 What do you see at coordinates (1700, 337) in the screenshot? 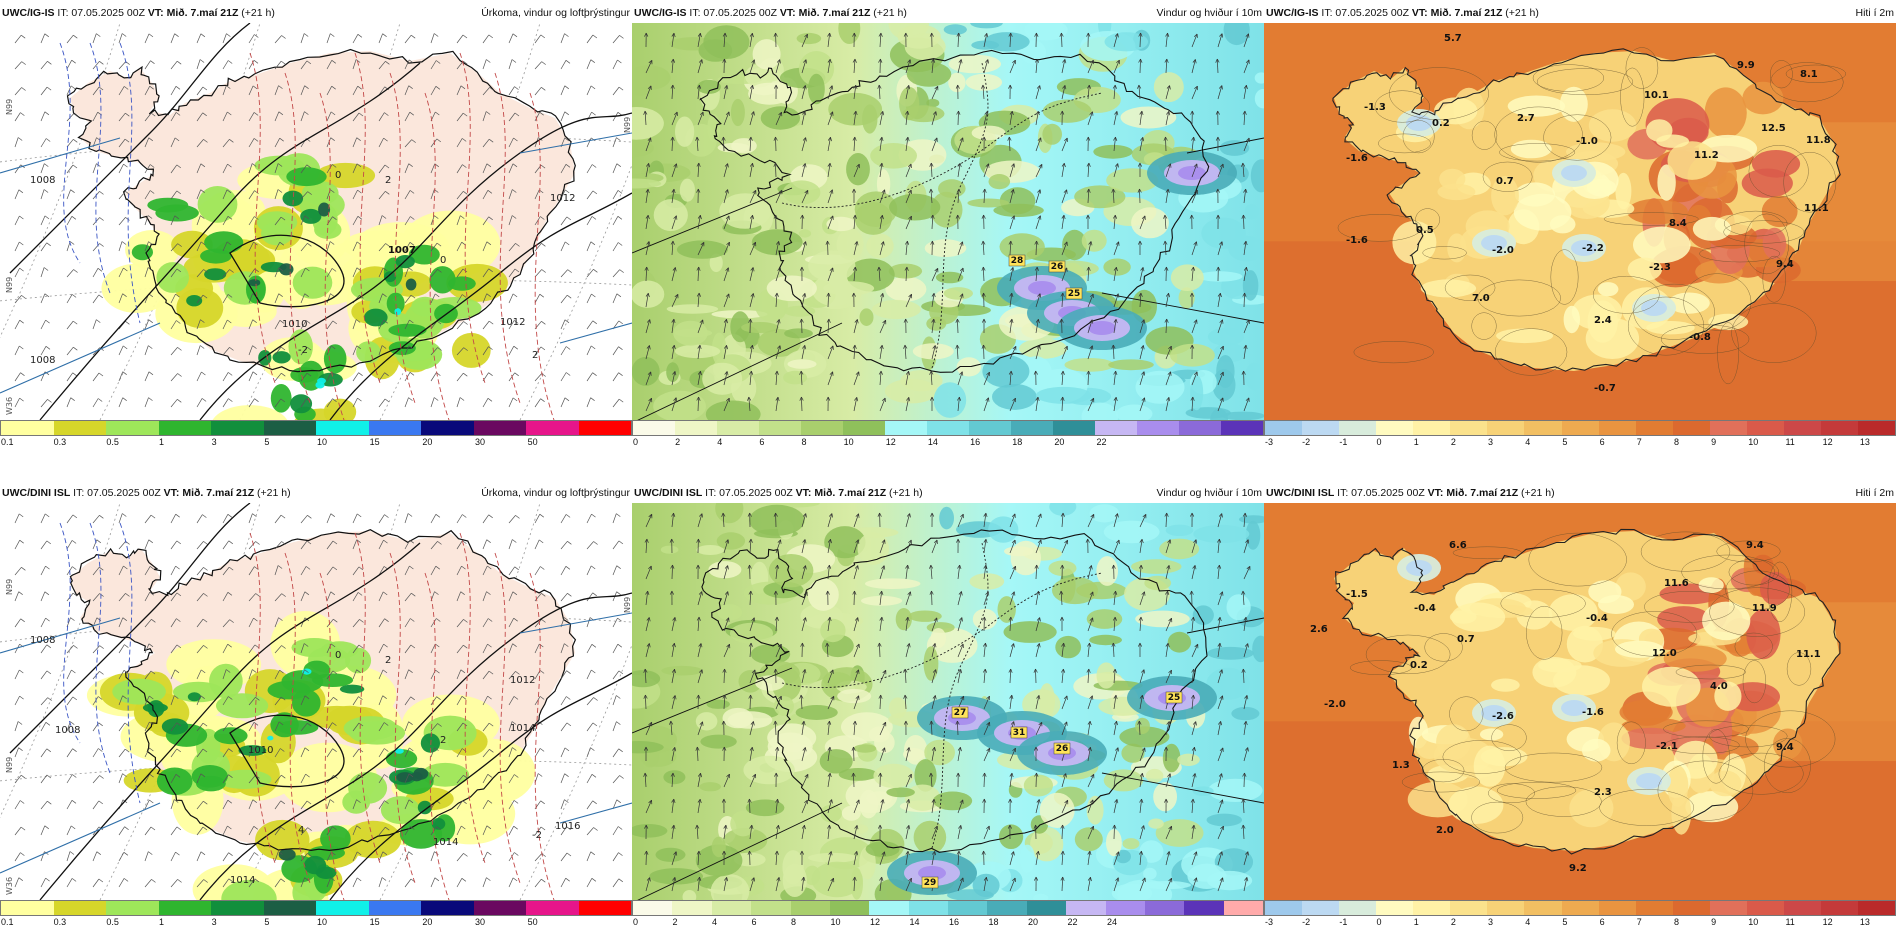
I see `temperature-value: -0.8` at bounding box center [1700, 337].